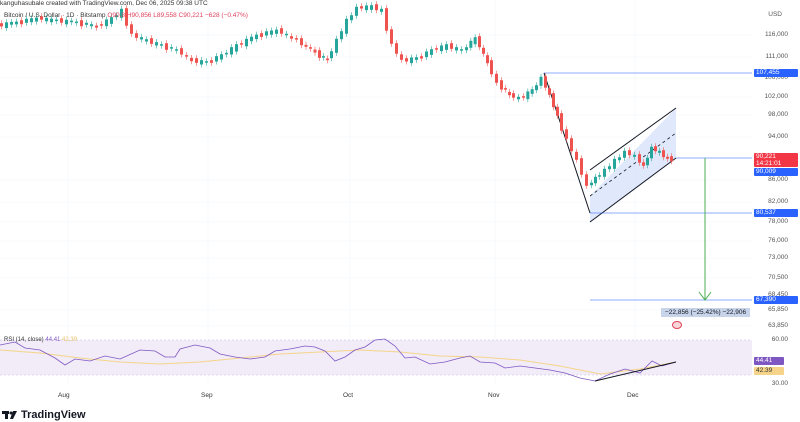 This screenshot has width=800, height=422. Describe the element at coordinates (116, 15) in the screenshot. I see `ohlc-open: O90,8` at that location.